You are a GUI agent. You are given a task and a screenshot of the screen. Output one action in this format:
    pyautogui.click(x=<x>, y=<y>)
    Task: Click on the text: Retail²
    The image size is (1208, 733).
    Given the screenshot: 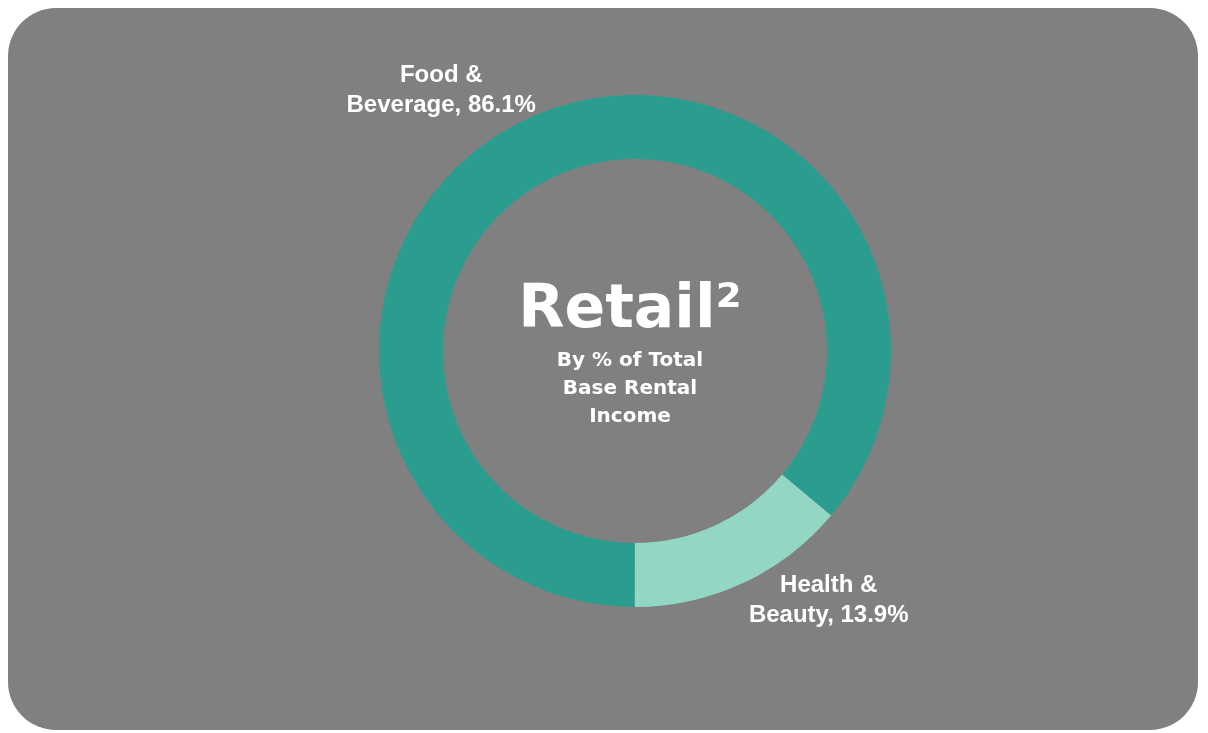 What is the action you would take?
    pyautogui.click(x=630, y=306)
    